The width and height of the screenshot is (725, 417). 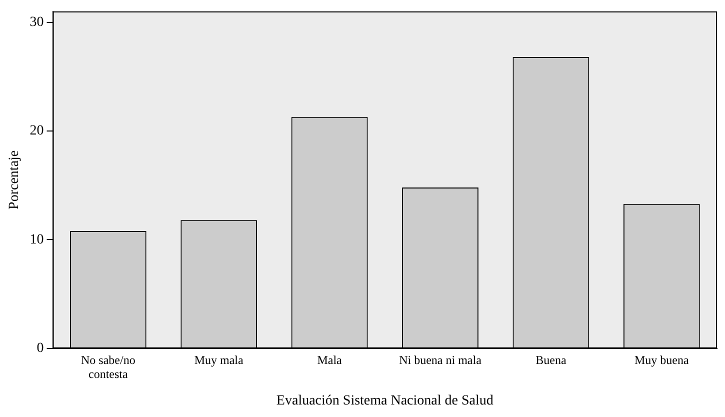 What do you see at coordinates (662, 359) in the screenshot?
I see `x-tick-label: Muy buena` at bounding box center [662, 359].